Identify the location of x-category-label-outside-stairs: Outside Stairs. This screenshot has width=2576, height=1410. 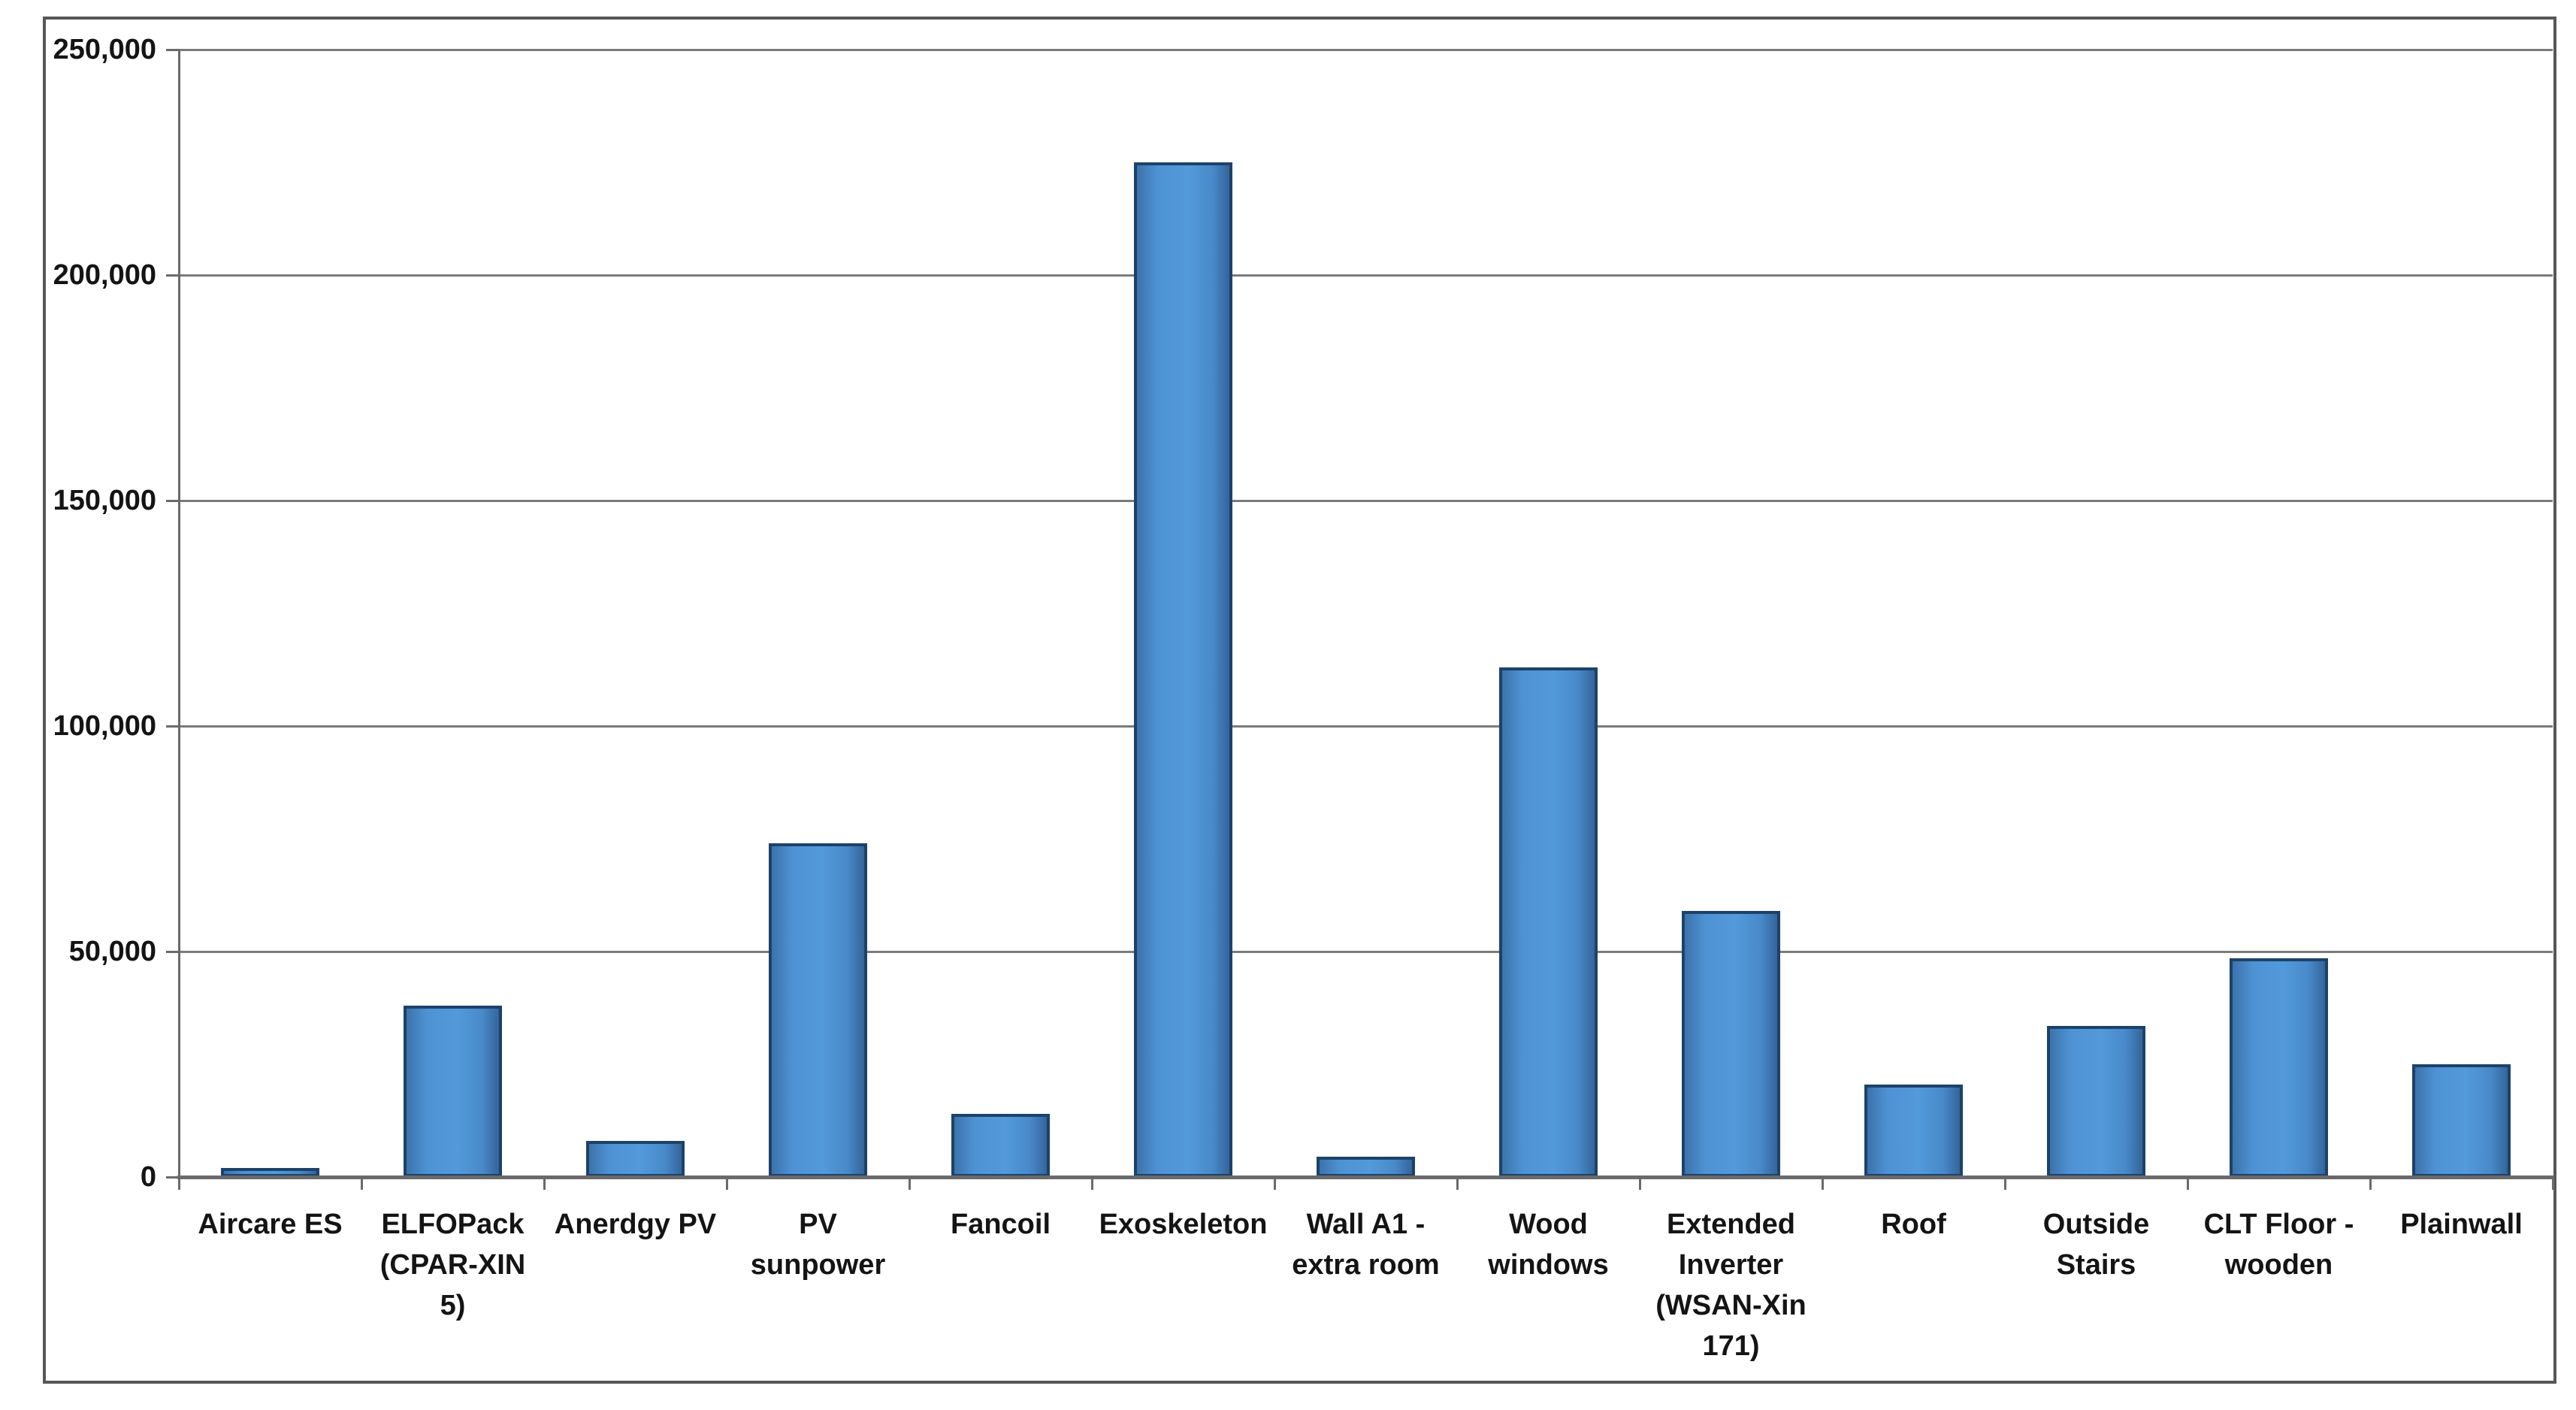
(2096, 1245).